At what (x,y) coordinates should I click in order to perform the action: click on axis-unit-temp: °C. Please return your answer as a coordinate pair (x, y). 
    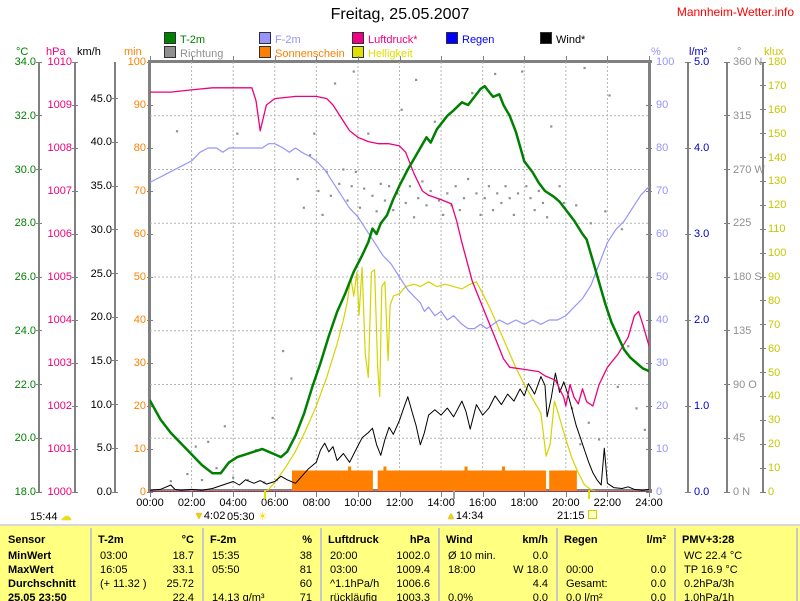
    Looking at the image, I should click on (22, 52).